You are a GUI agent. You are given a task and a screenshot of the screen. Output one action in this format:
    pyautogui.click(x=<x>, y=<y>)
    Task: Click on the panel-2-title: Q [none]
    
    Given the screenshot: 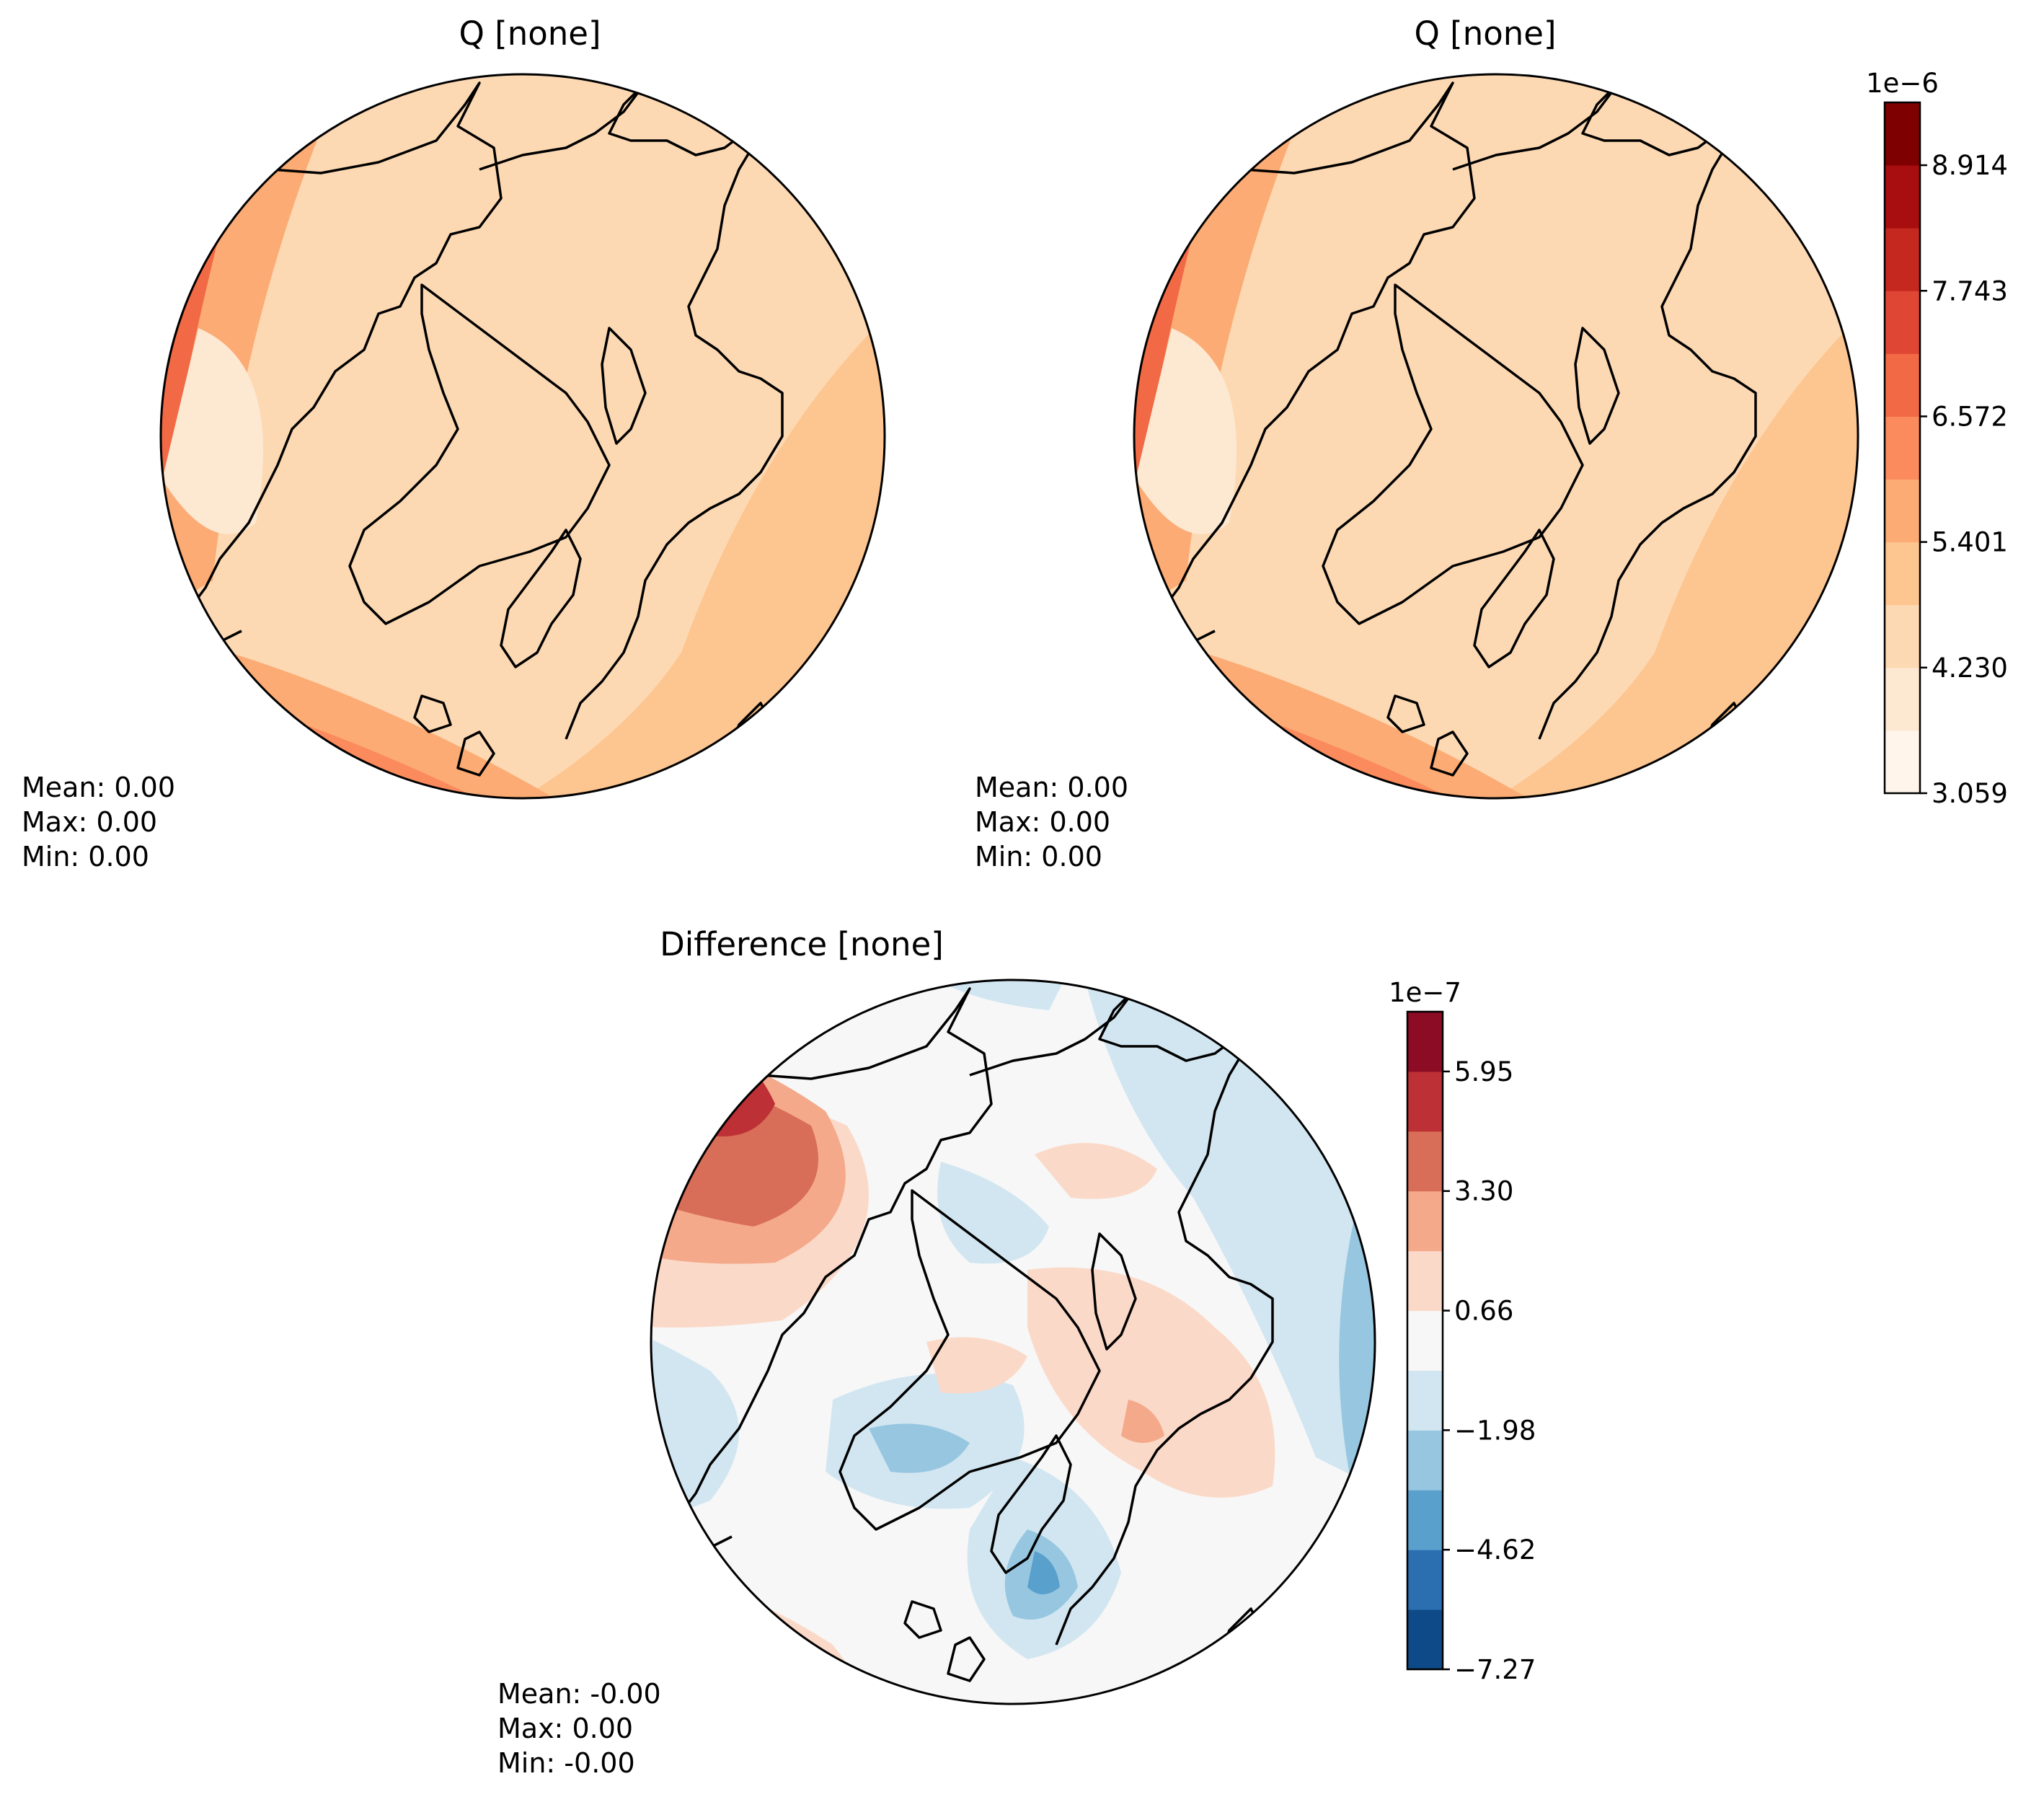 What is the action you would take?
    pyautogui.click(x=1485, y=33)
    